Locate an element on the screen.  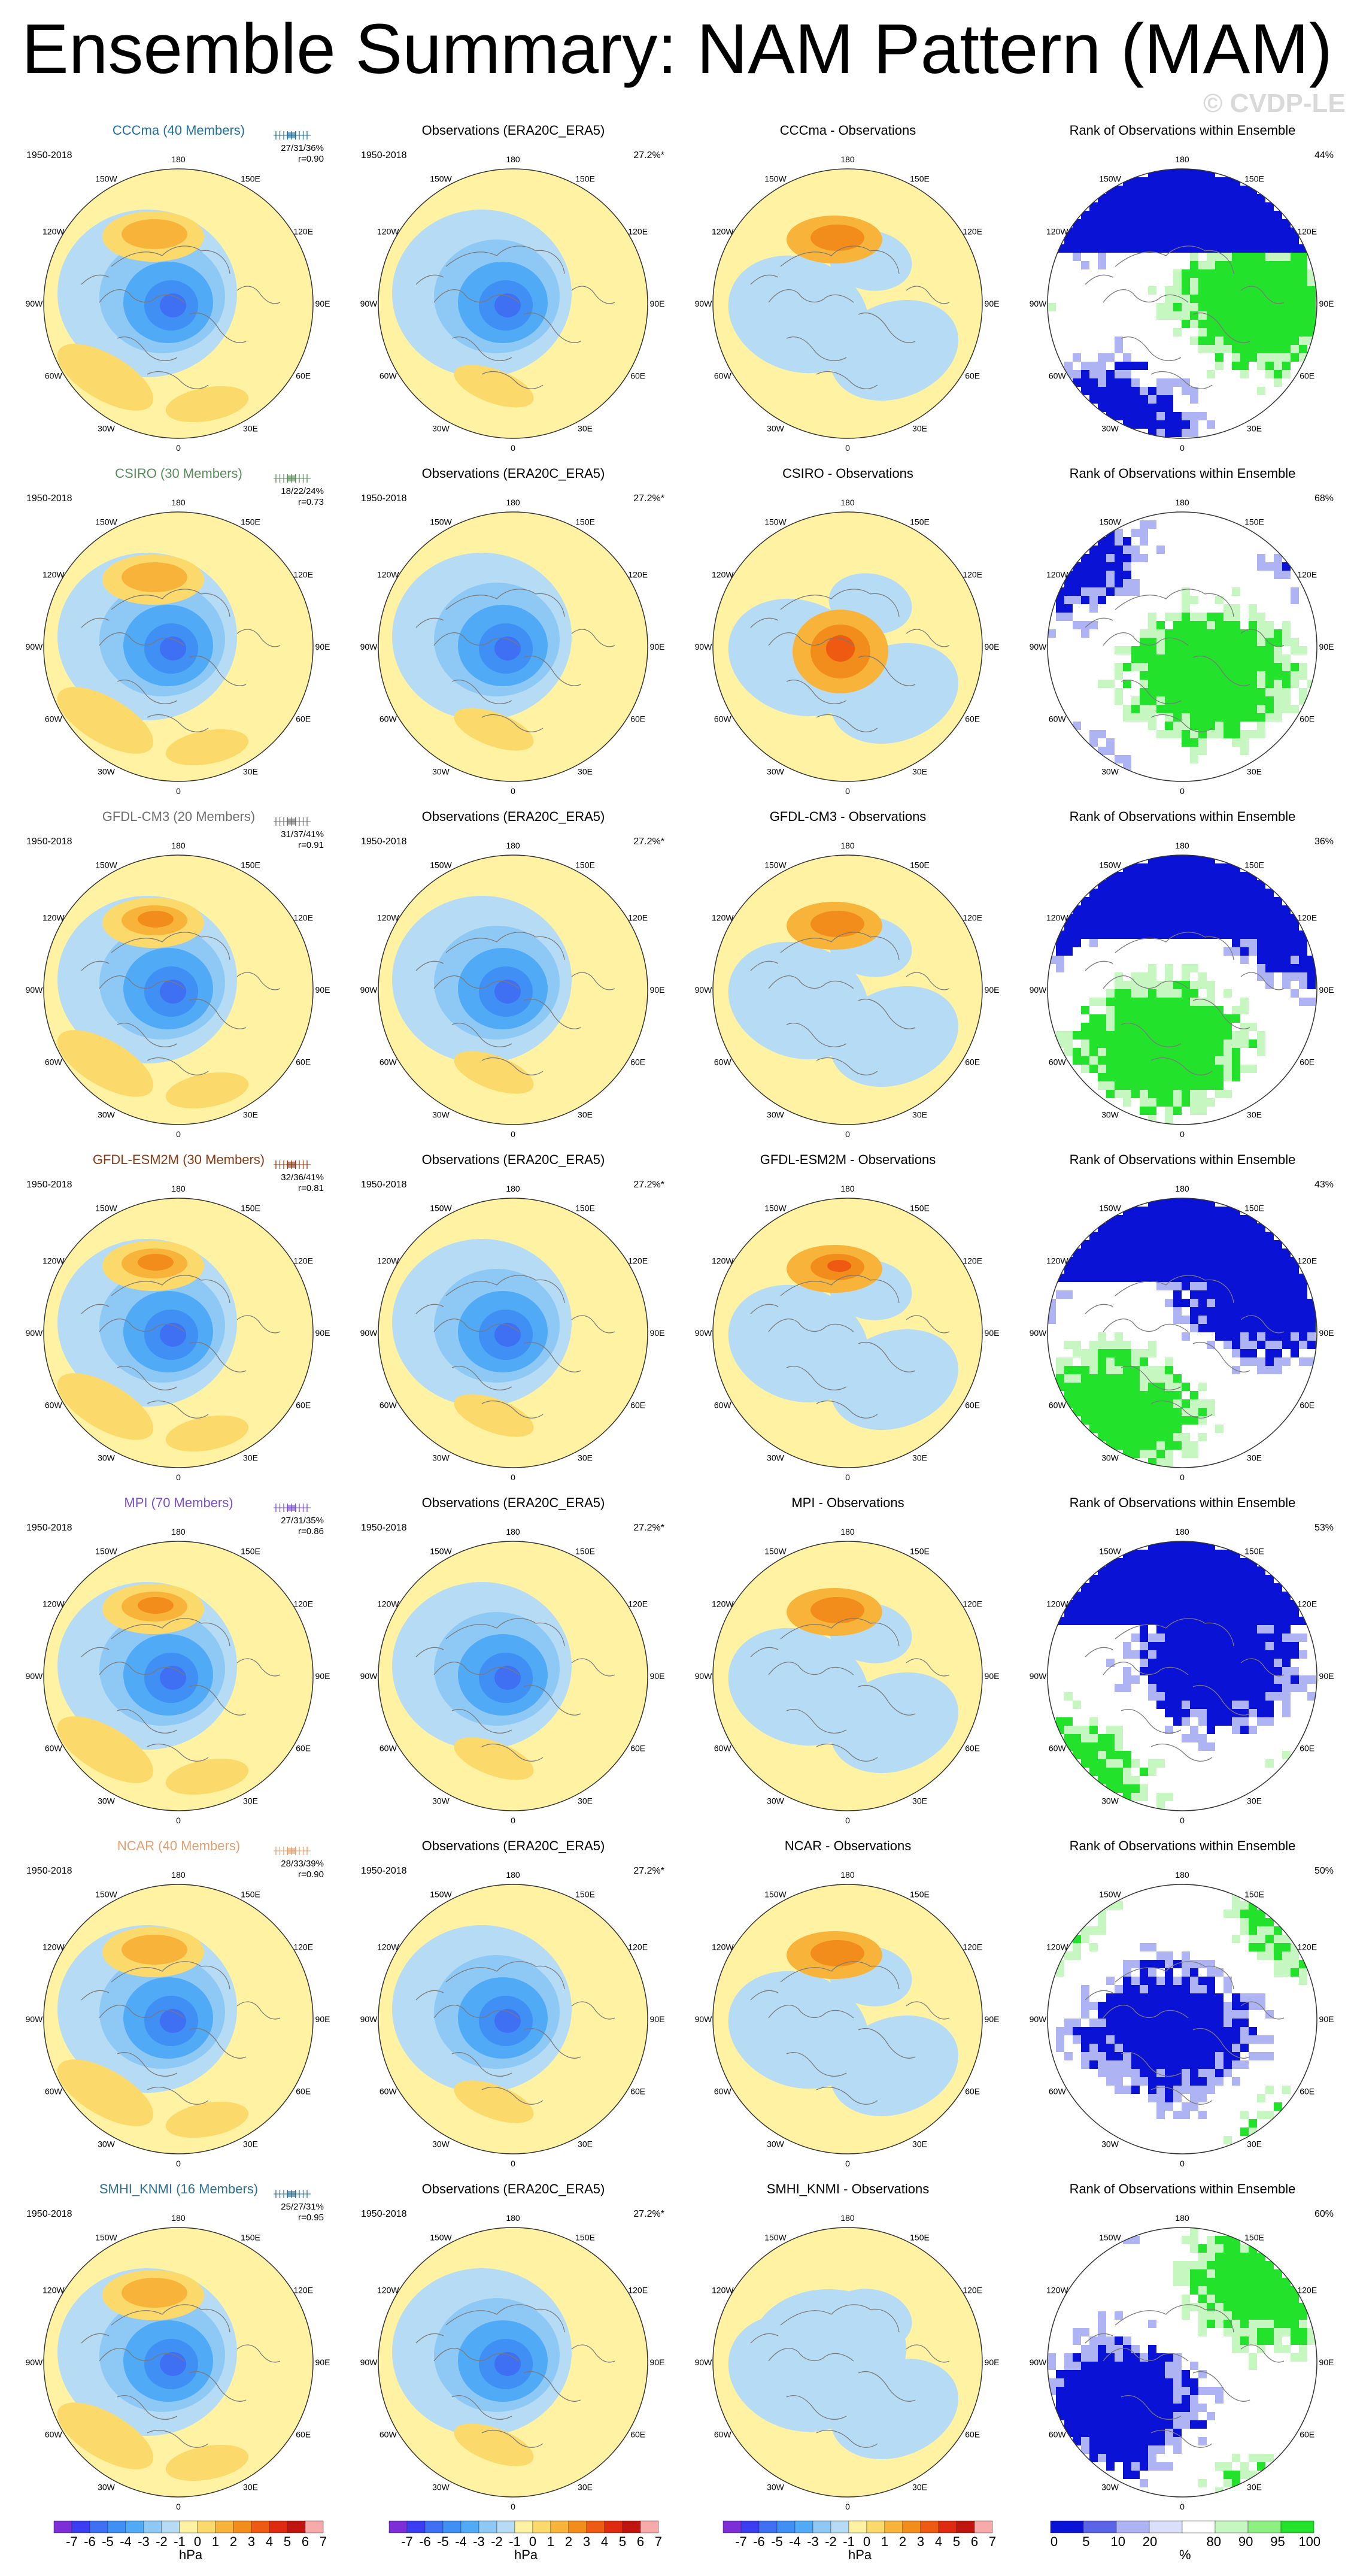
lon-label: 90E is located at coordinates (1326, 2362).